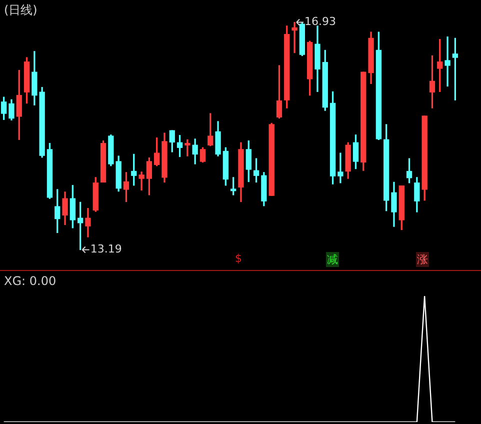 Image resolution: width=481 pixels, height=424 pixels. What do you see at coordinates (422, 259) in the screenshot?
I see `text: 涨` at bounding box center [422, 259].